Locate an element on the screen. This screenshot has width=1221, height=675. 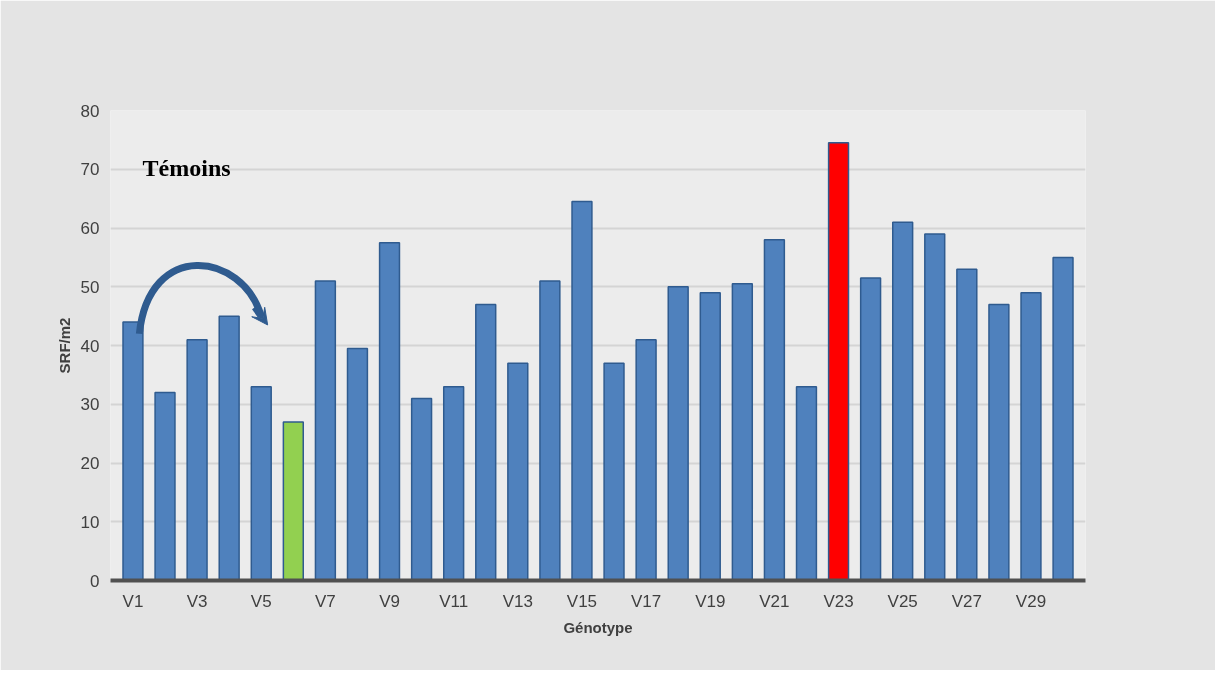
x-tick-label: V11 is located at coordinates (454, 601).